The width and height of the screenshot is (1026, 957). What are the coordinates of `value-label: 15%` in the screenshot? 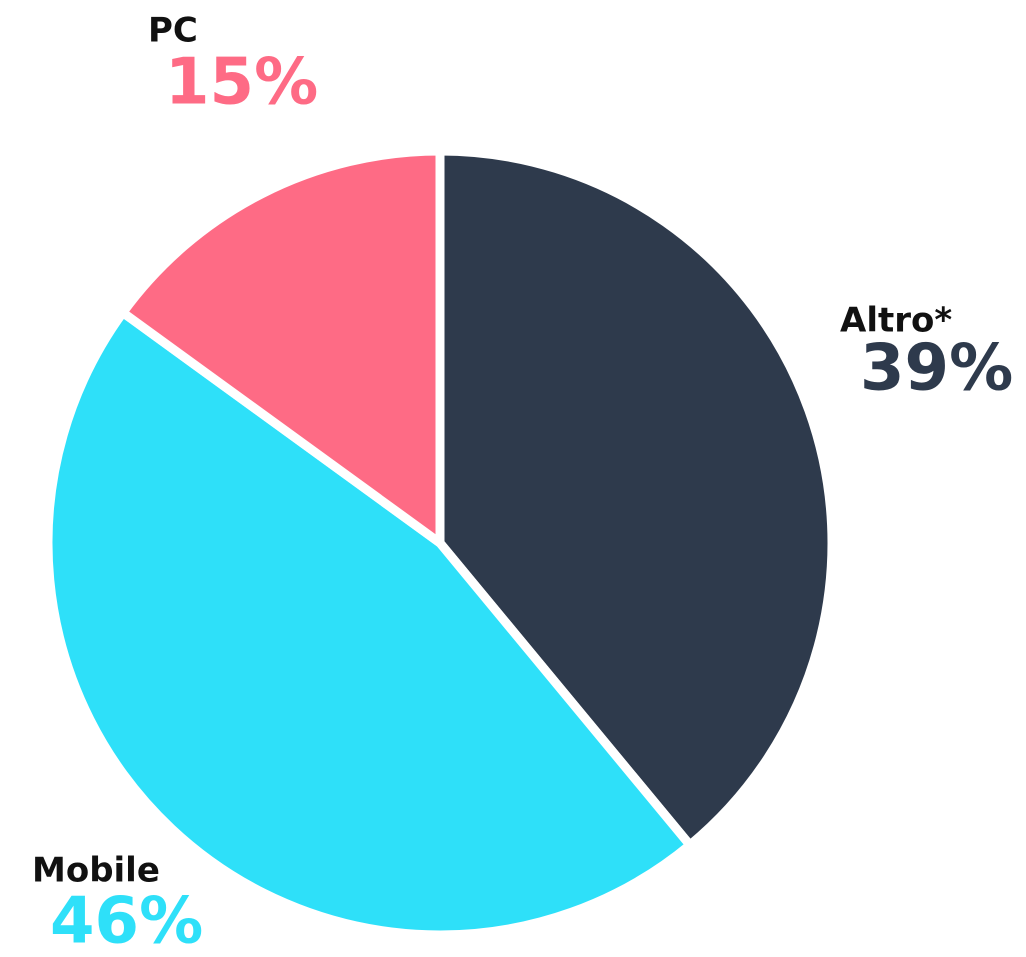 It's located at (241, 83).